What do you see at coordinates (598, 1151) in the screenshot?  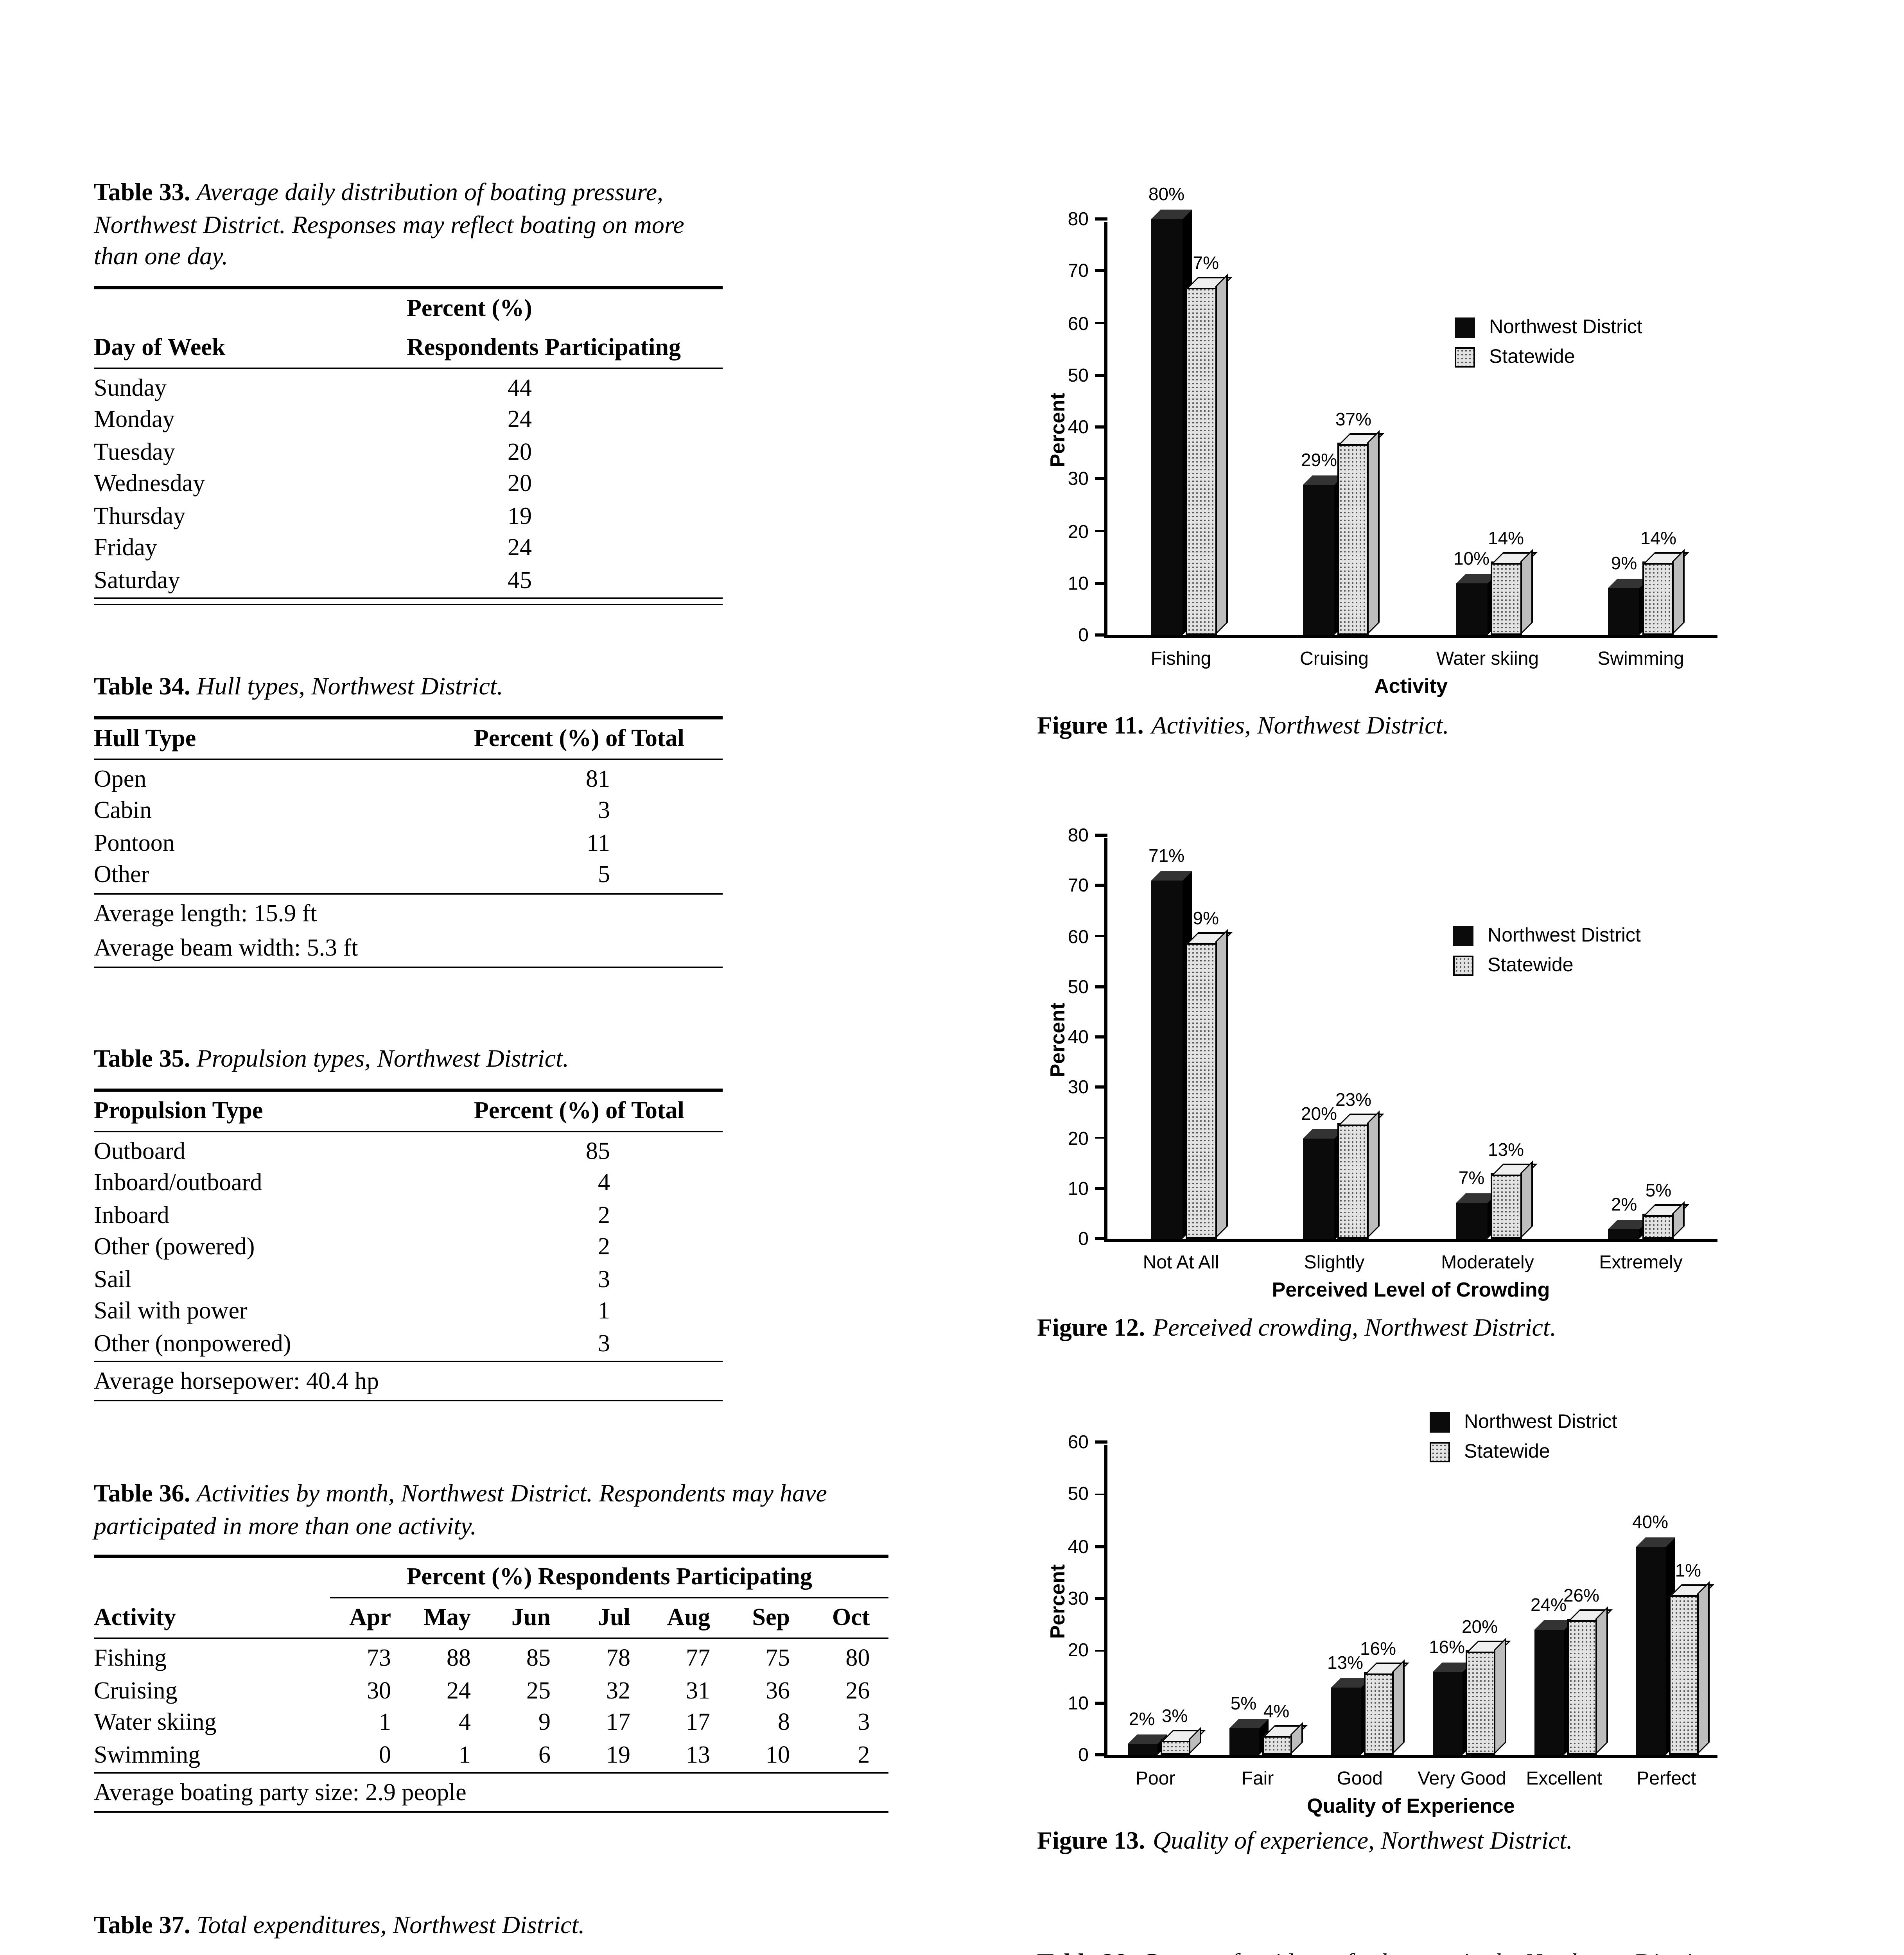 I see `table-cell: 85` at bounding box center [598, 1151].